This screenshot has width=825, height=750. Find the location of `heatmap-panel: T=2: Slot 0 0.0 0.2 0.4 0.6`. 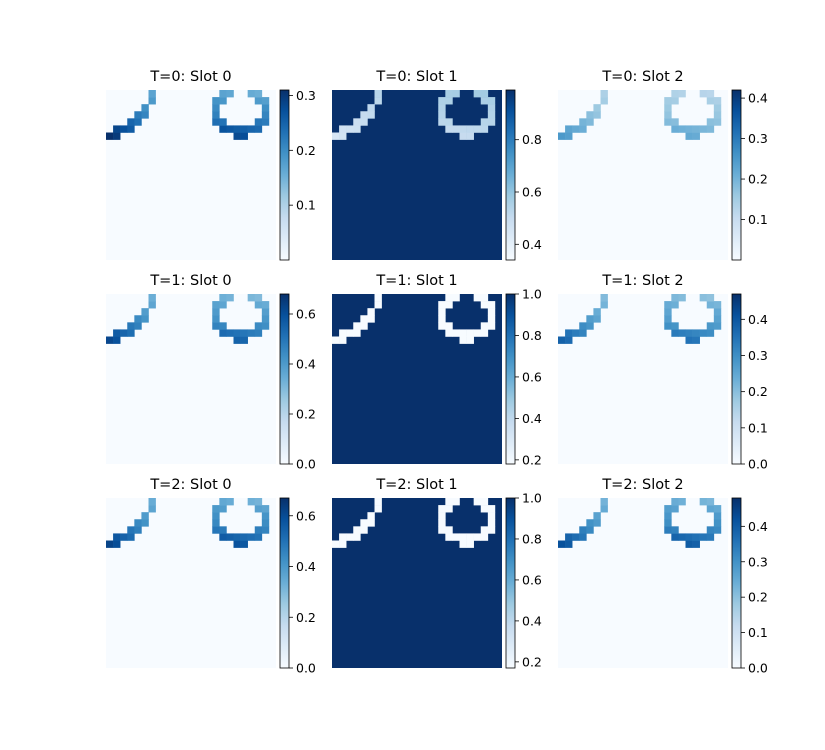

heatmap-panel: T=2: Slot 0 0.0 0.2 0.4 0.6 is located at coordinates (211, 576).